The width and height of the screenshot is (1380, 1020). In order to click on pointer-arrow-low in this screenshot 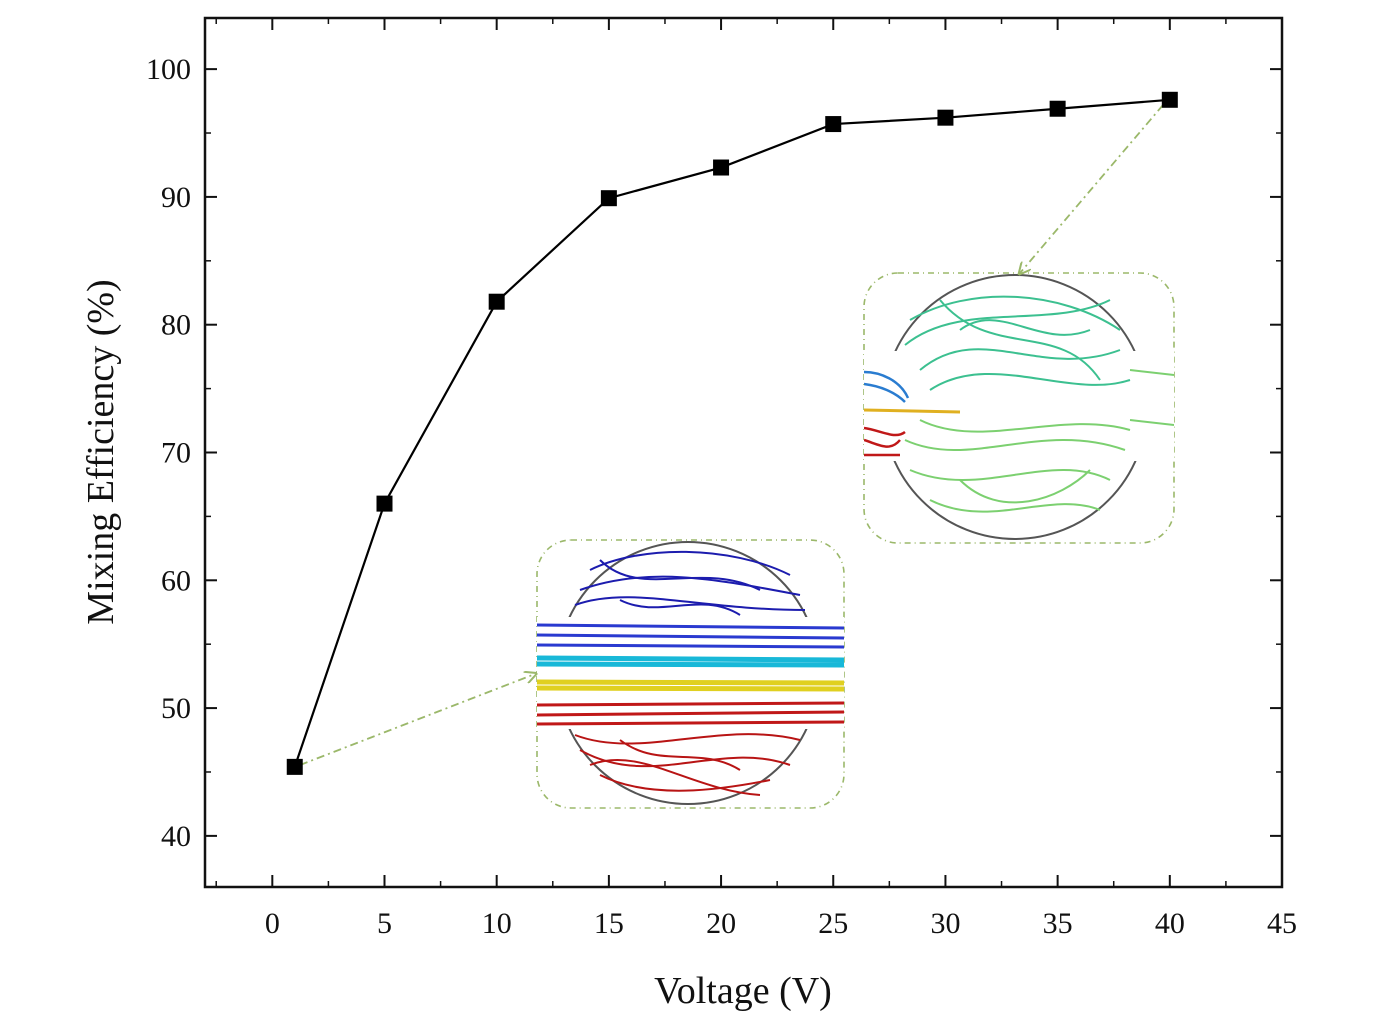, I will do `click(417, 720)`.